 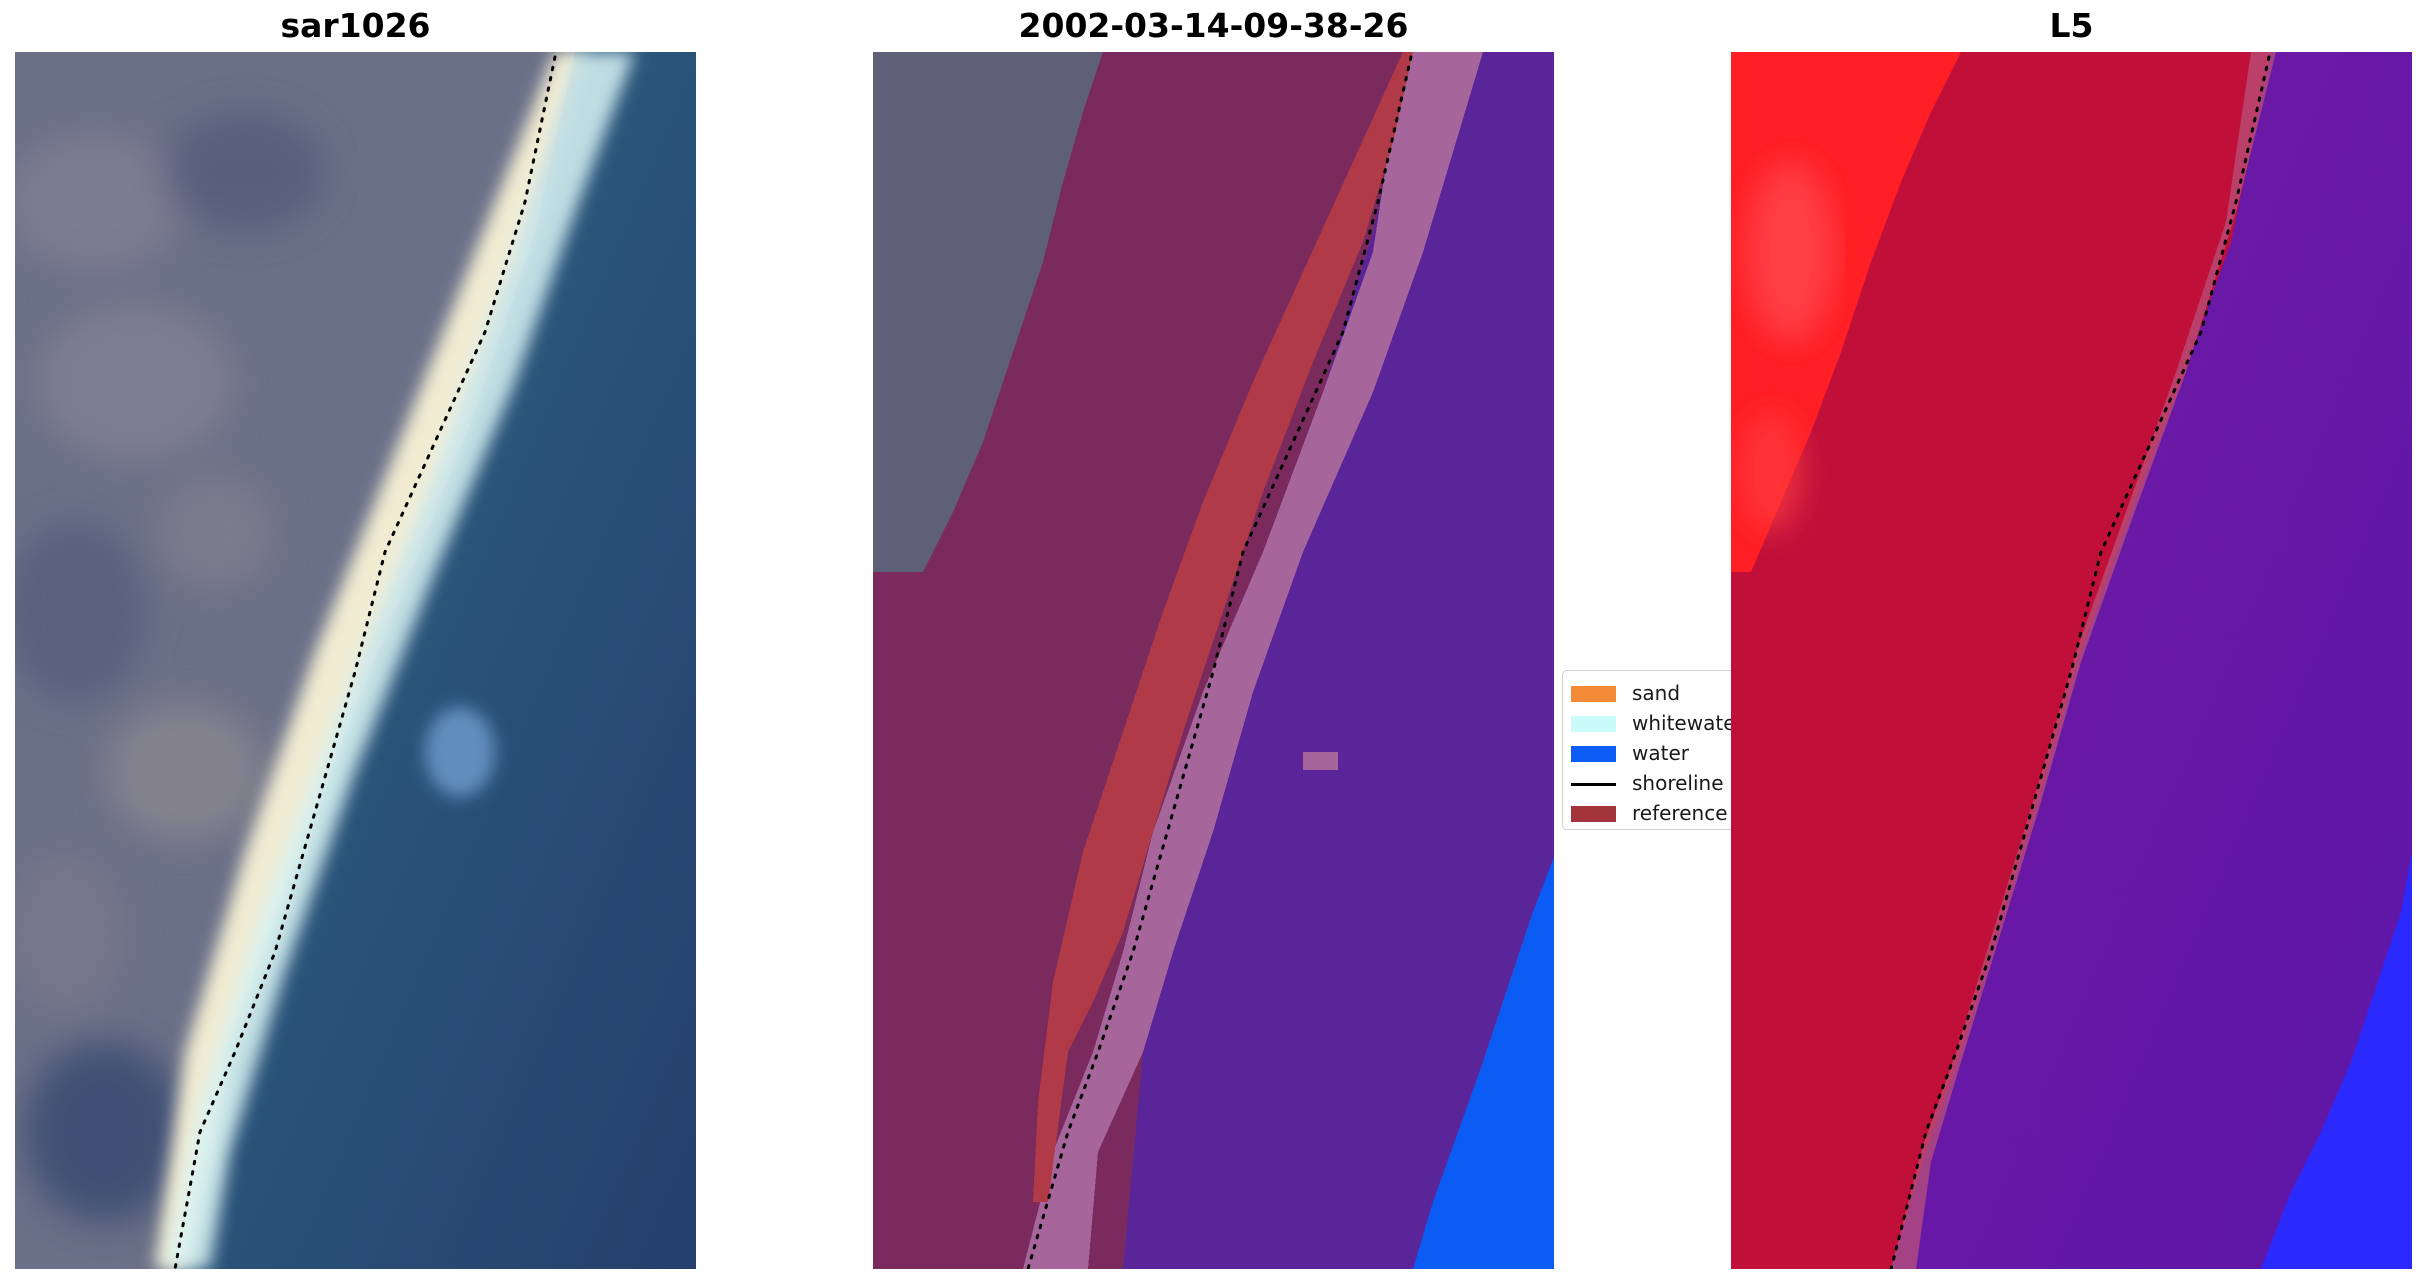 I want to click on reference-band, so click(x=1223, y=627).